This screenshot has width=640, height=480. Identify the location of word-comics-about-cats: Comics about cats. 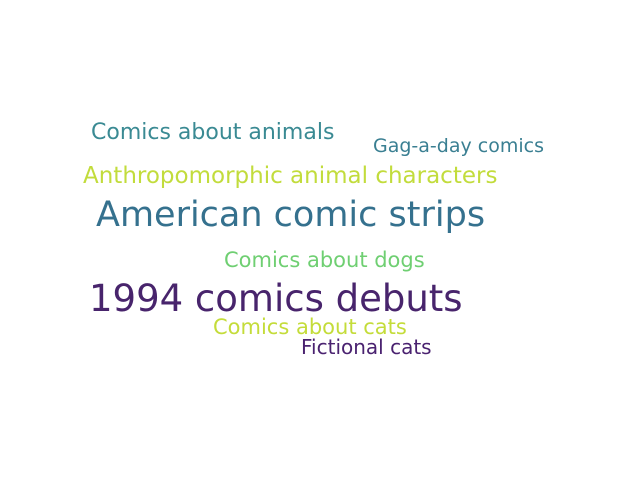
(310, 327).